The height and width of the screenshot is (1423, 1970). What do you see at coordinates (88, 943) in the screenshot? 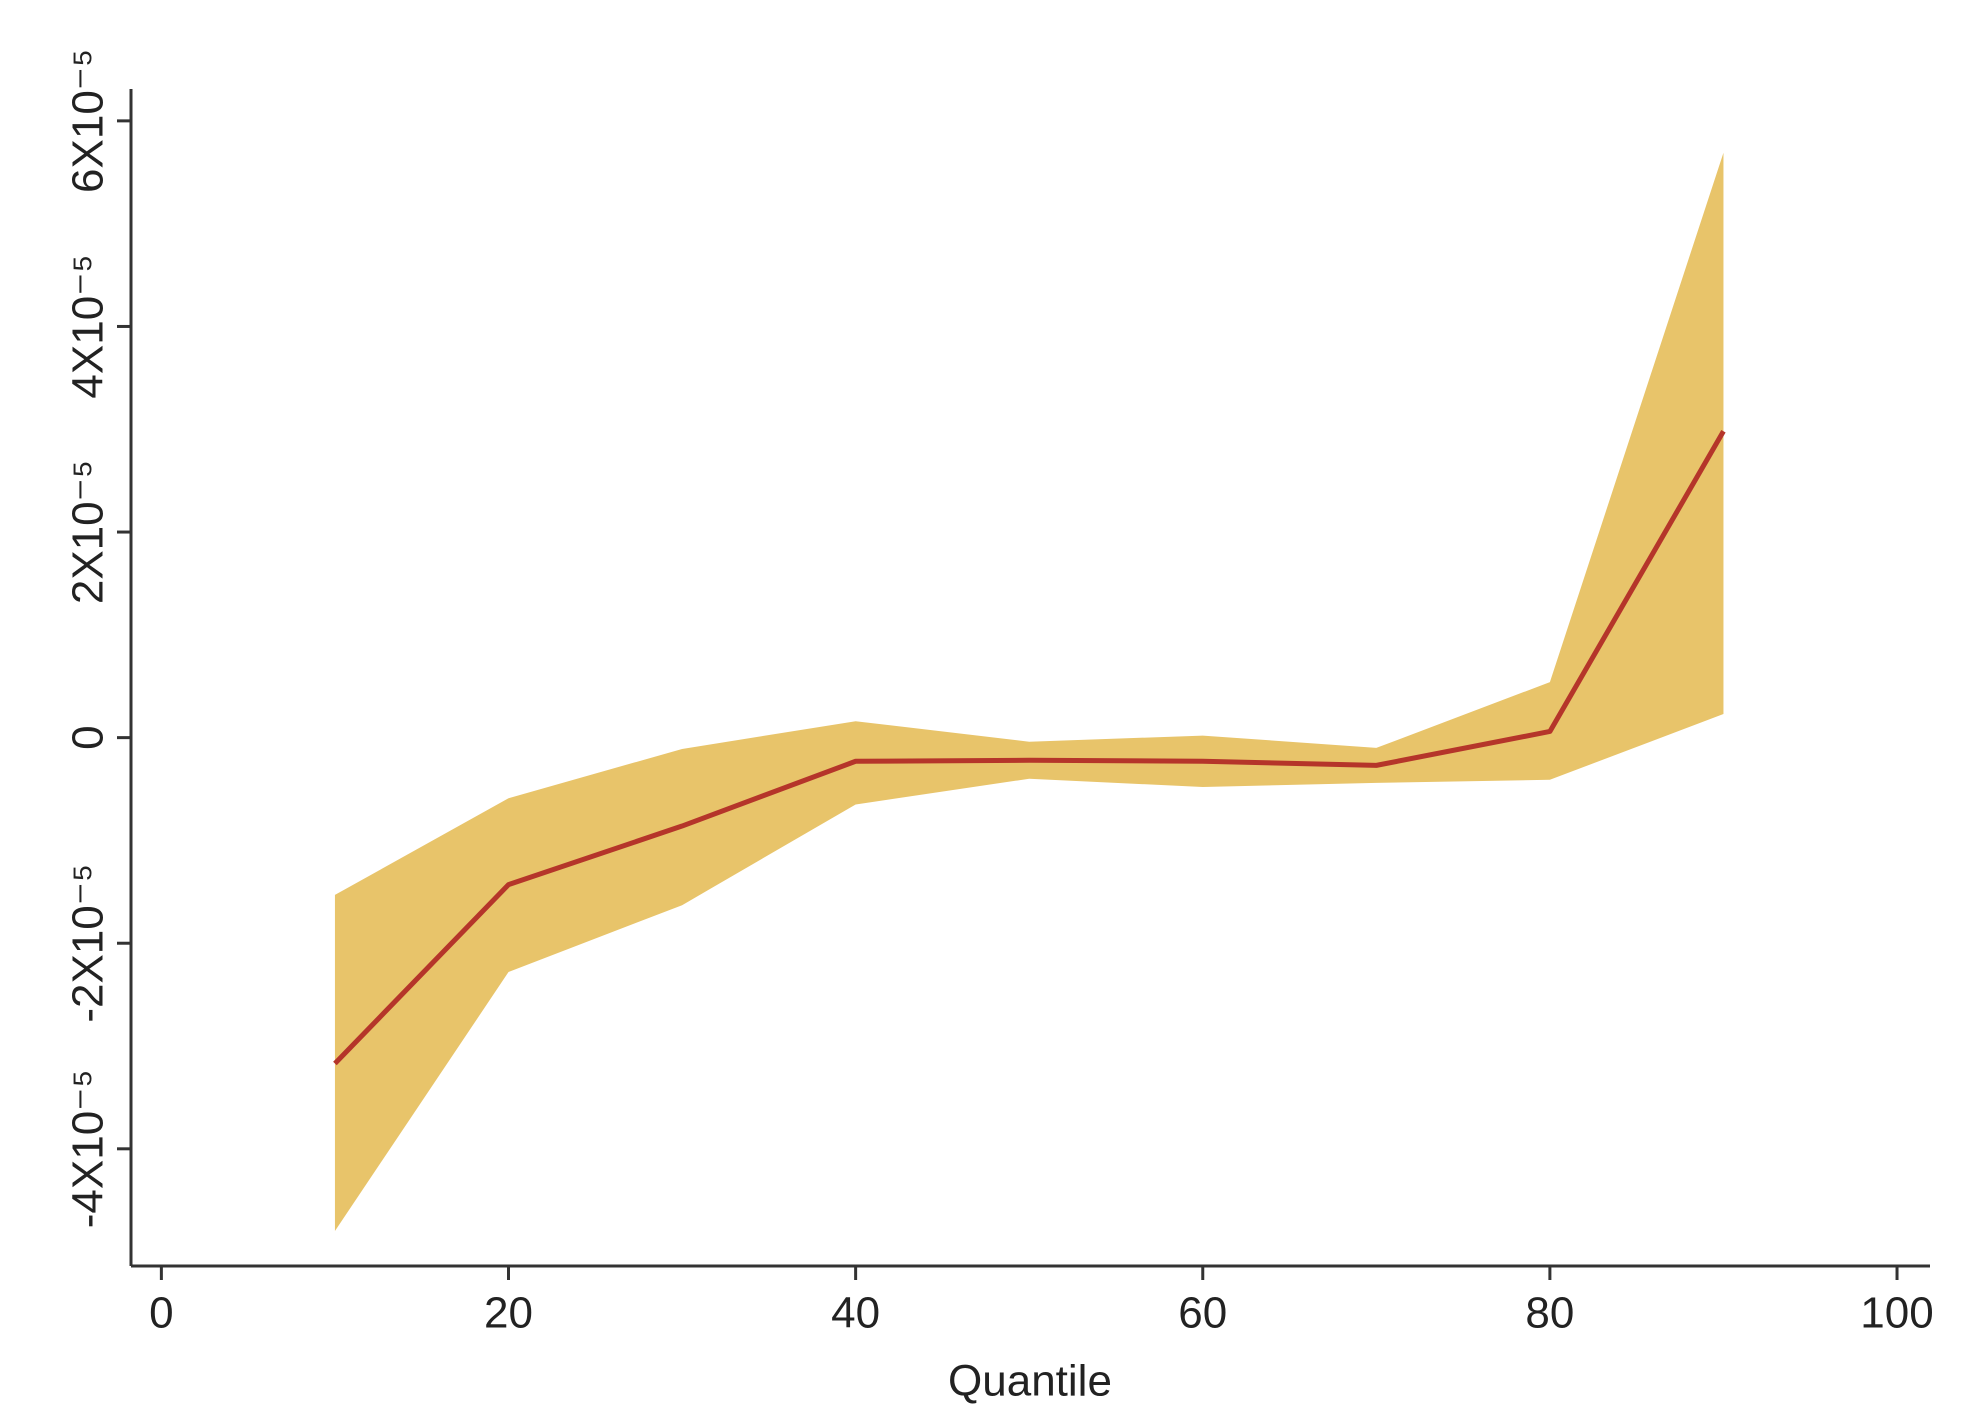
I see `y-tick-label: -2X10⁻⁵` at bounding box center [88, 943].